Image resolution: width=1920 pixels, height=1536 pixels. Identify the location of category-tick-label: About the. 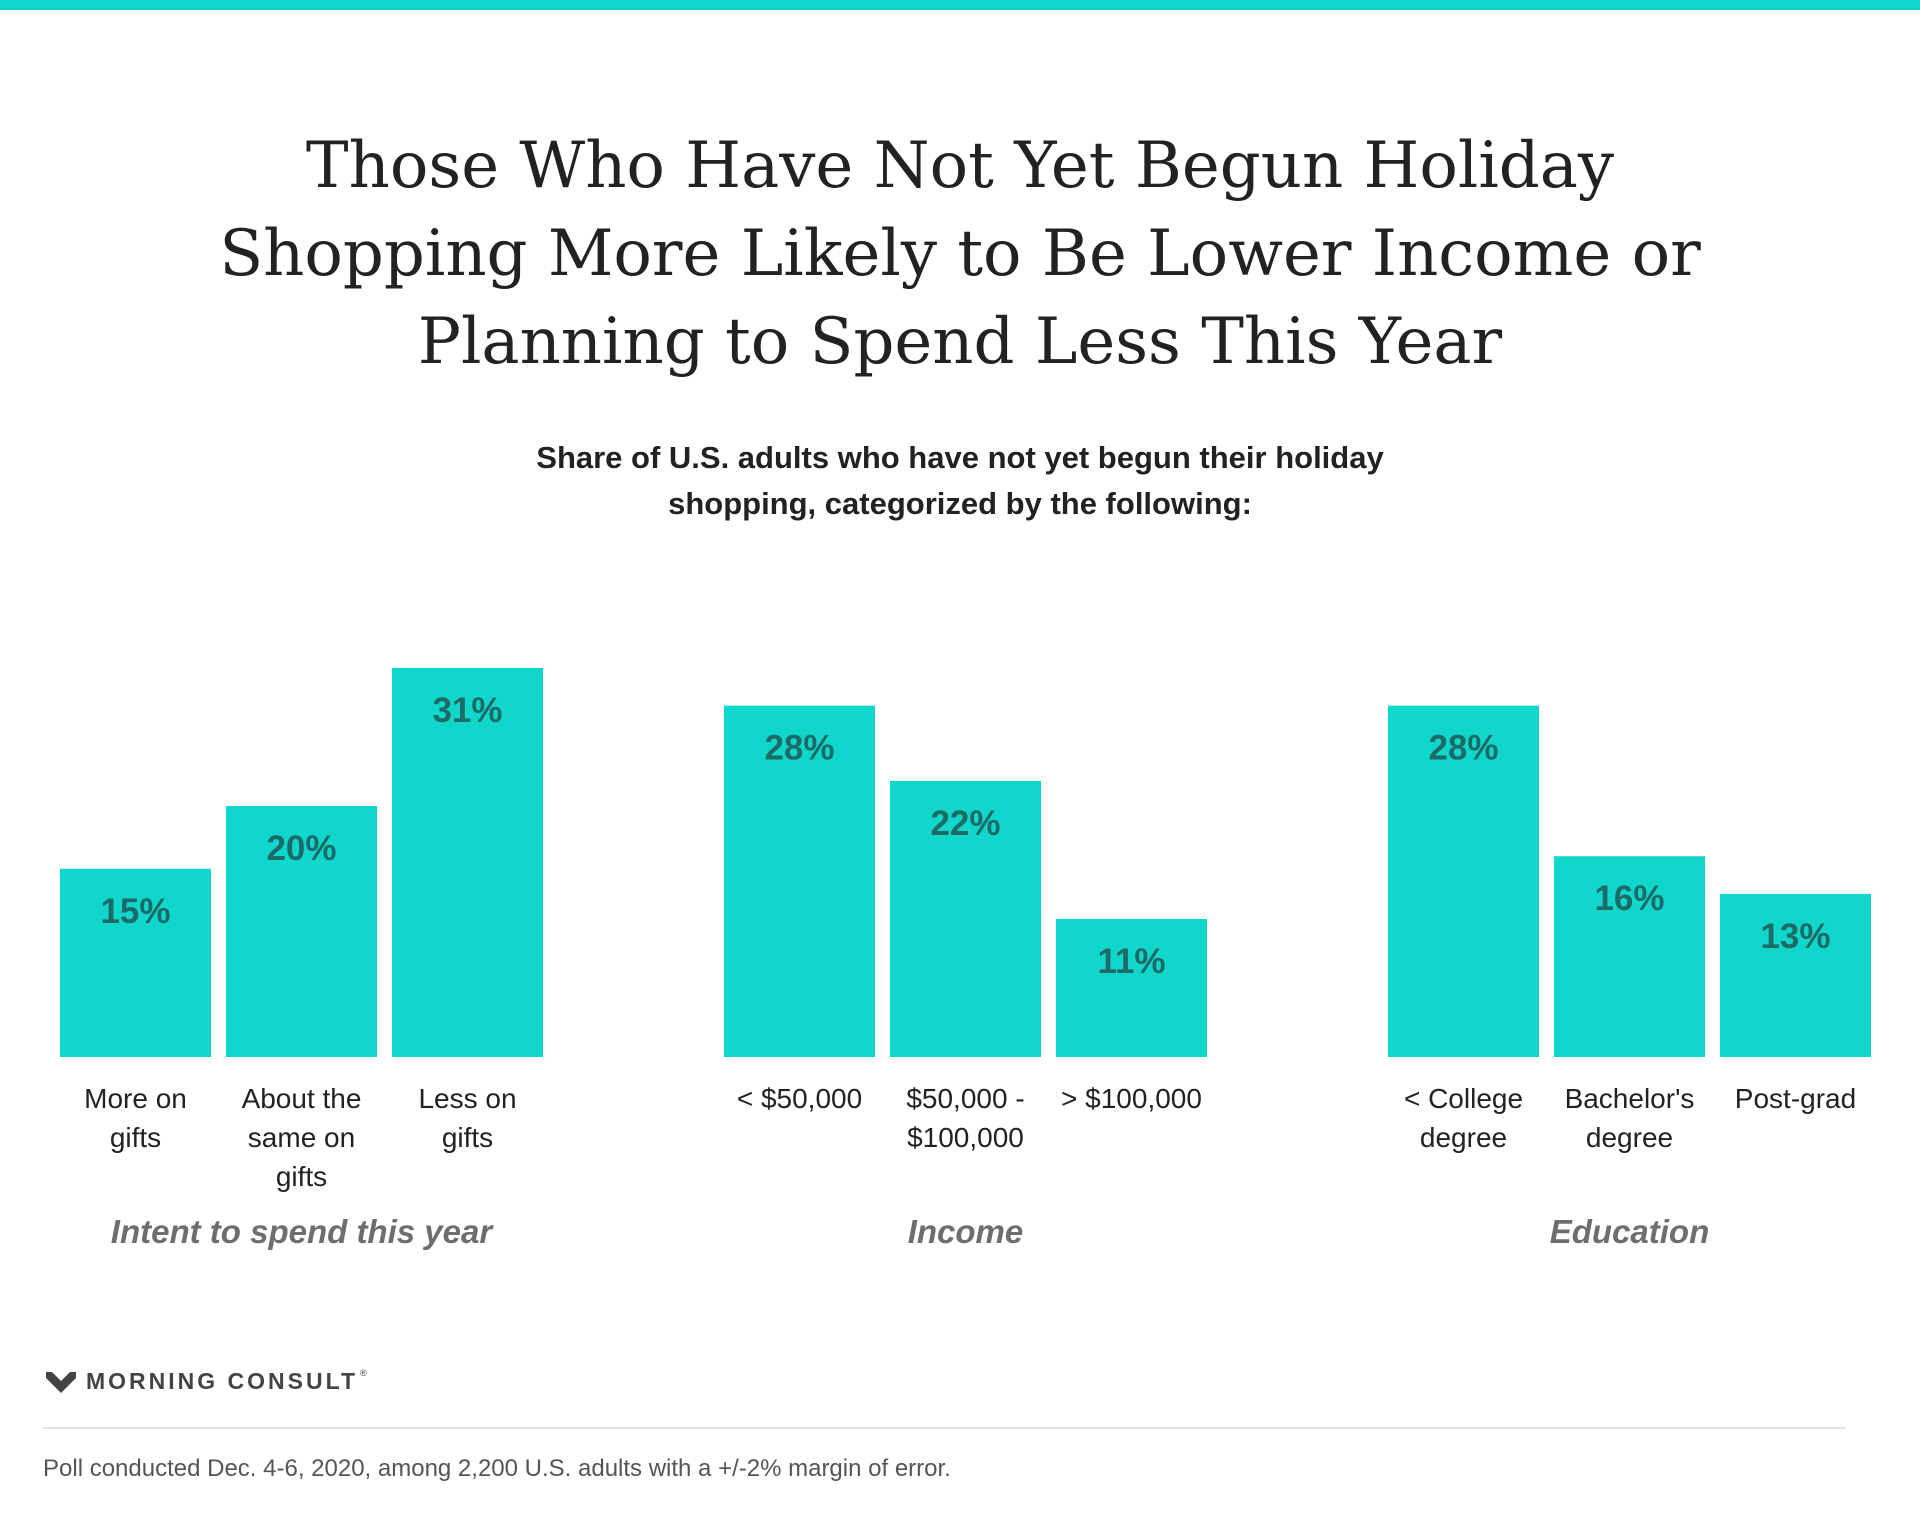
(302, 1098).